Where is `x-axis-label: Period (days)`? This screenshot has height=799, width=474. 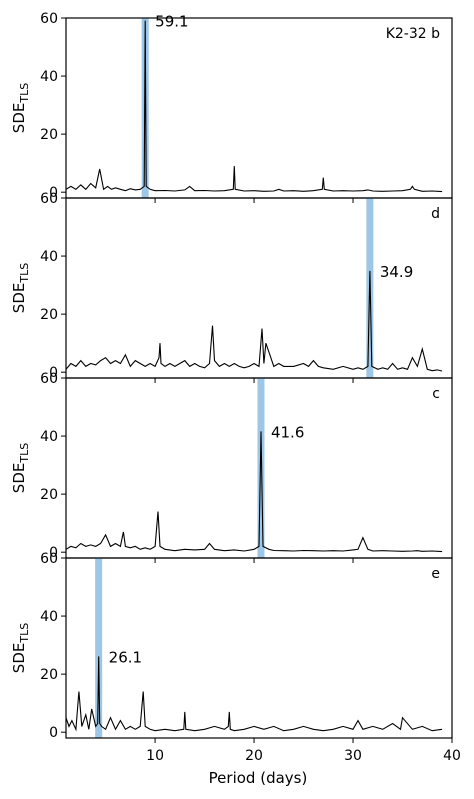
x-axis-label: Period (days) is located at coordinates (258, 778).